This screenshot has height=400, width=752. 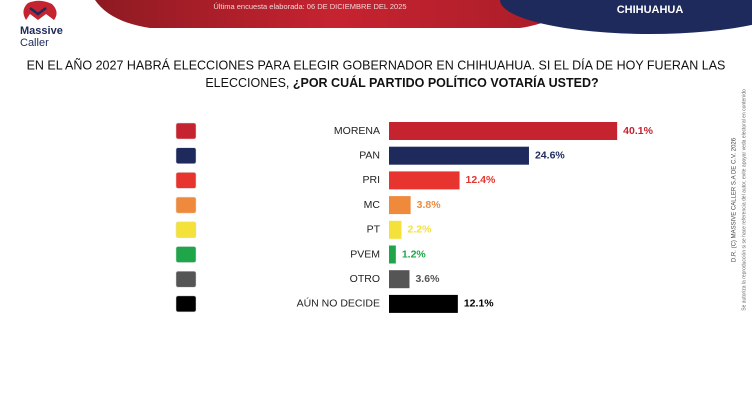 I want to click on value-label: 12.4%, so click(x=481, y=180).